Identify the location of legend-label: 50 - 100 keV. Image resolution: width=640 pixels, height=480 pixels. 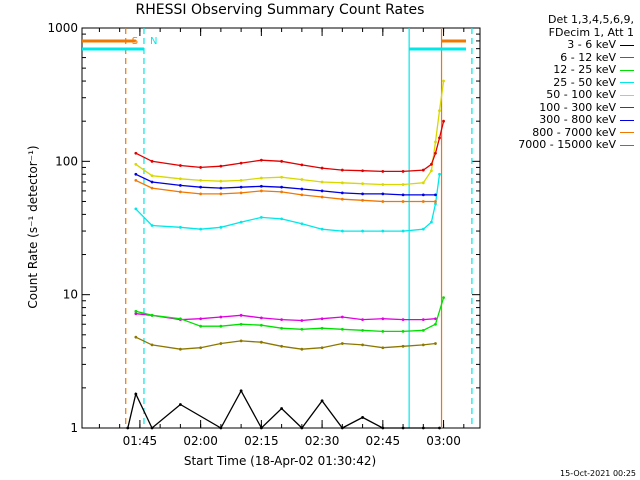
(581, 94).